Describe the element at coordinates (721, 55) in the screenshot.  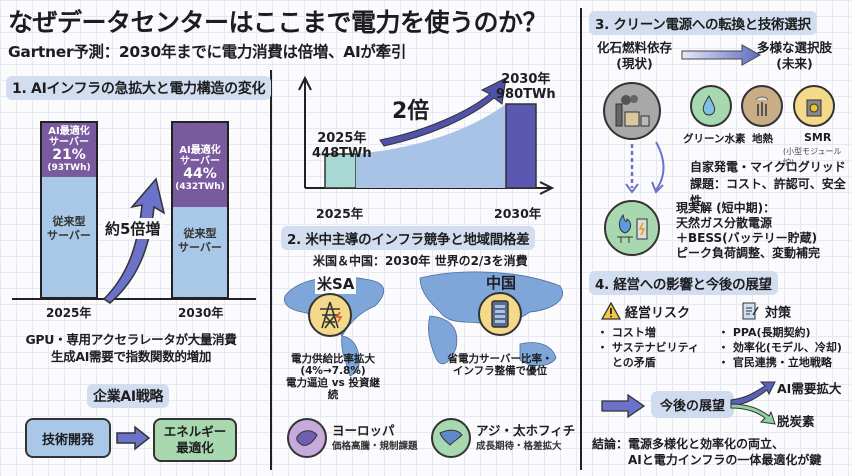
I see `transition-arrow-icon` at that location.